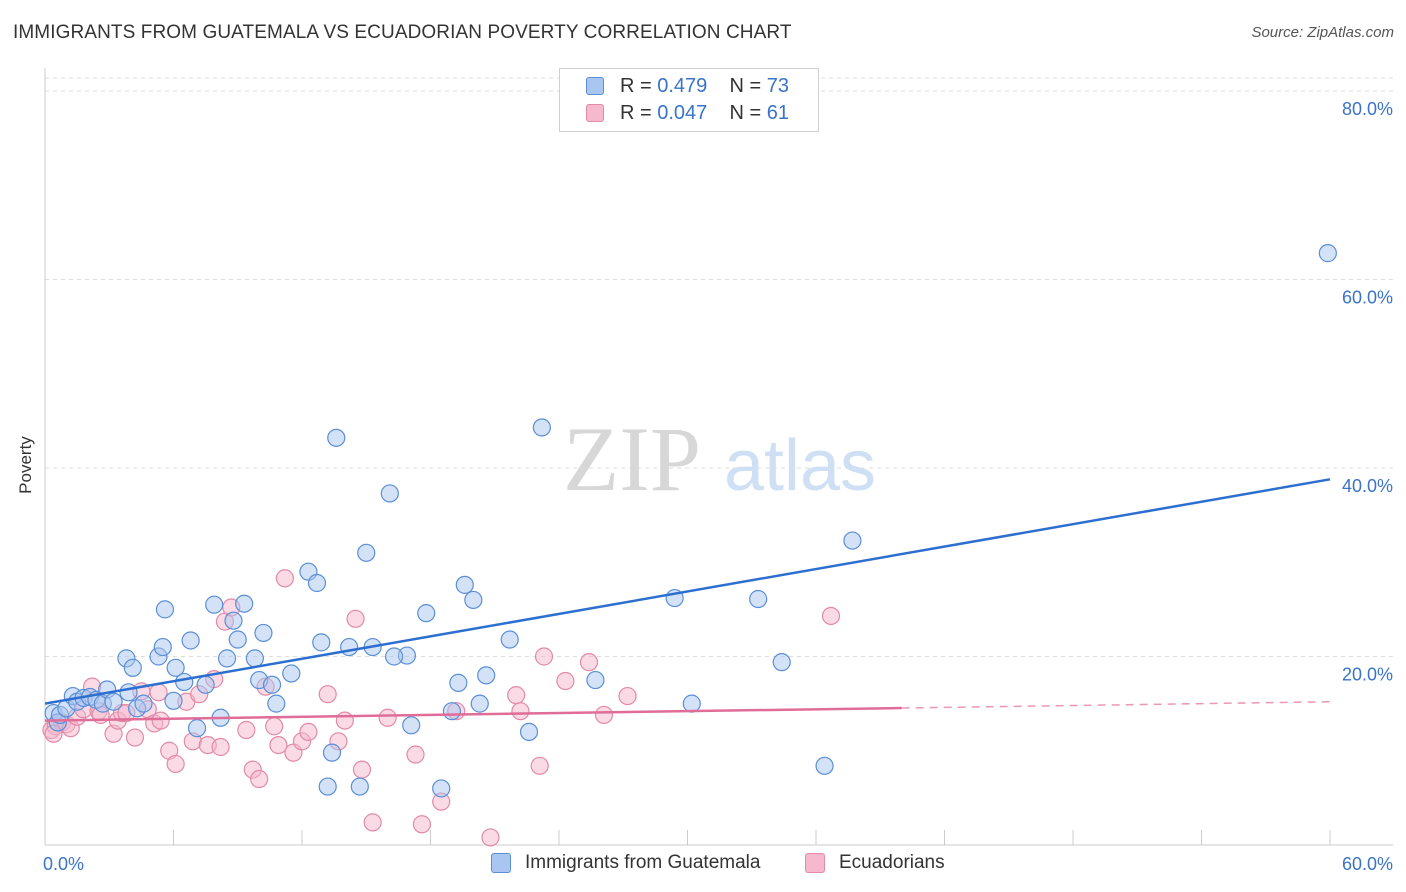  What do you see at coordinates (632, 459) in the screenshot?
I see `watermark-zip: ZIP` at bounding box center [632, 459].